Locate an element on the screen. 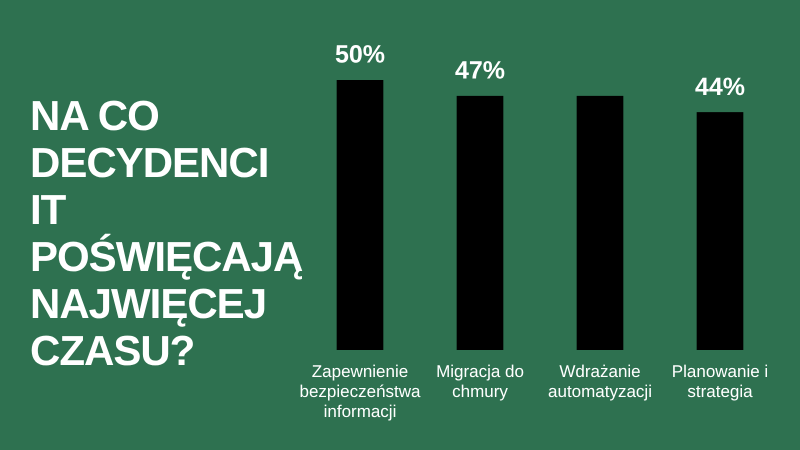 The height and width of the screenshot is (450, 800). x-tick-label: Zapewnienie bezpieczeństwa informacji is located at coordinates (361, 392).